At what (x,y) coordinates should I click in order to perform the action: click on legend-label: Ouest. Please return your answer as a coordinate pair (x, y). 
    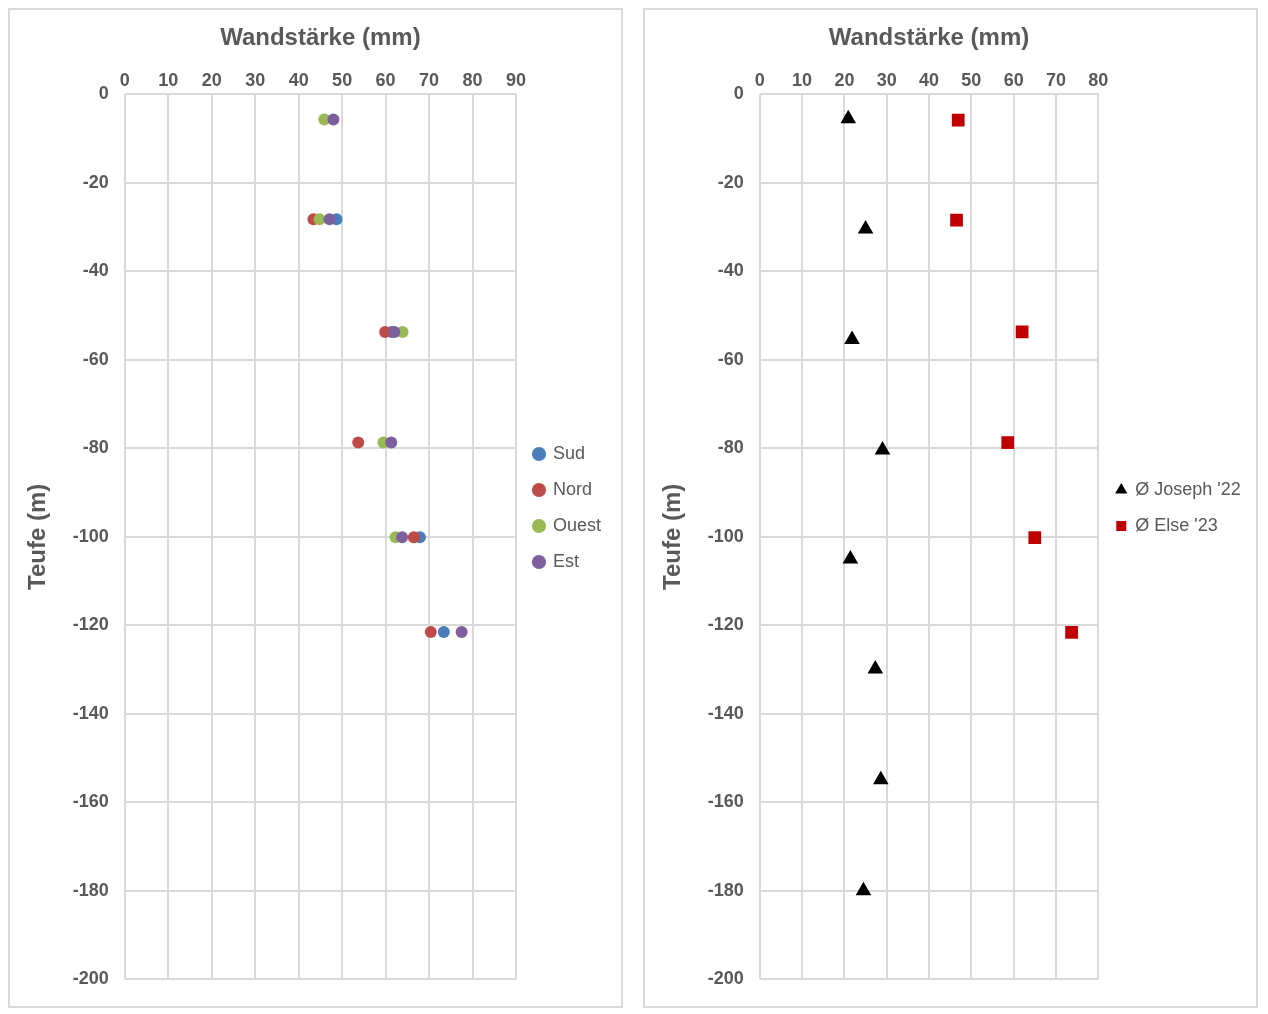
    Looking at the image, I should click on (577, 524).